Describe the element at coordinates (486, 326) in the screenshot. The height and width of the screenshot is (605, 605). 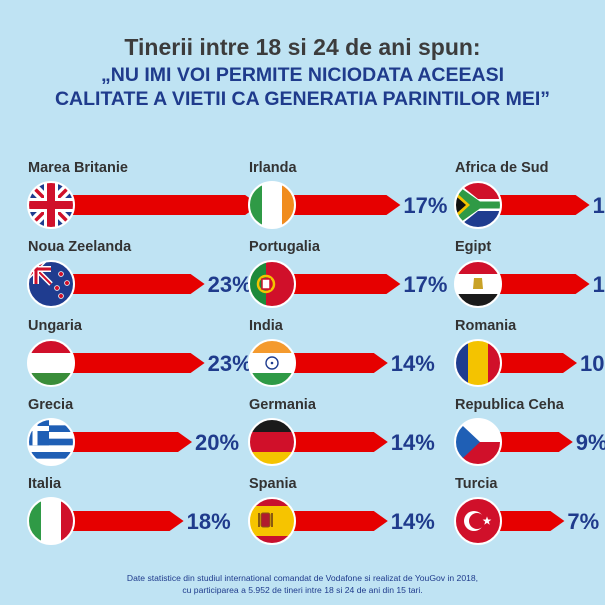
I see `country-label: Romania` at that location.